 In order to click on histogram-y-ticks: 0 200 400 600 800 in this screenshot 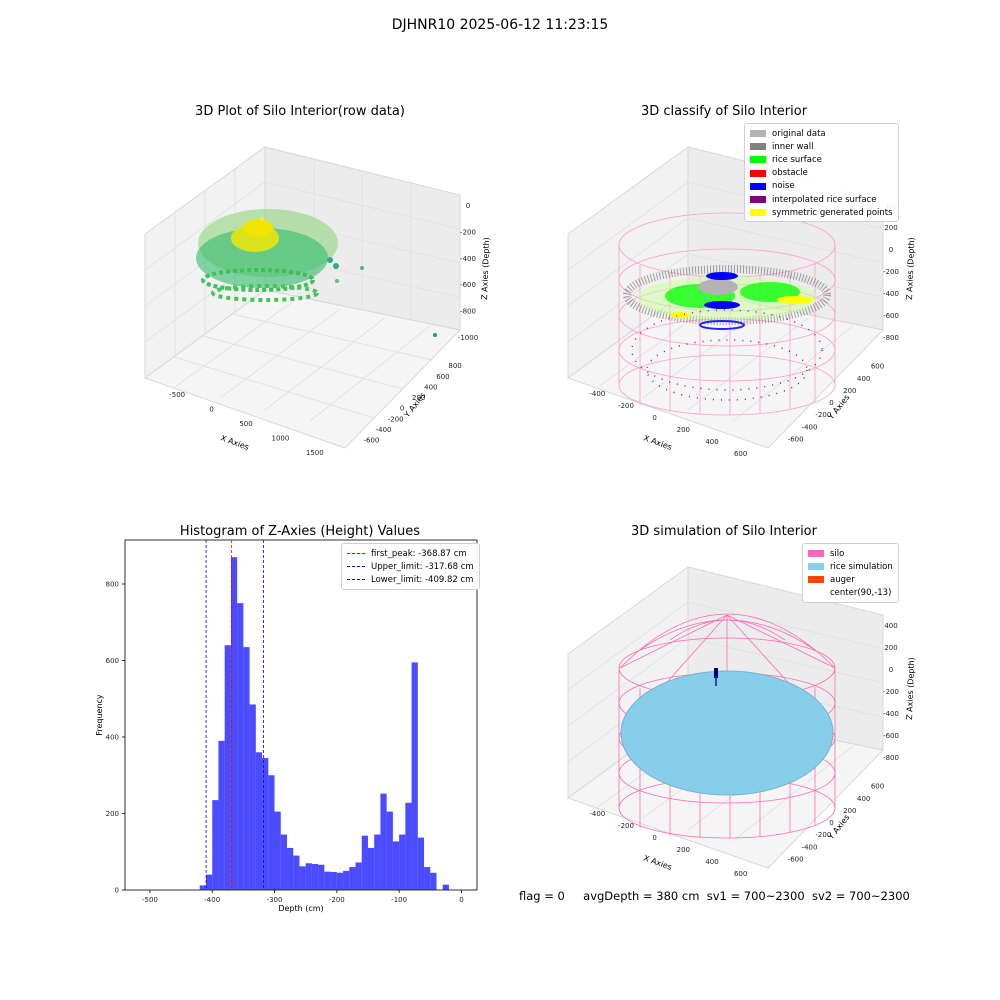, I will do `click(115, 737)`.